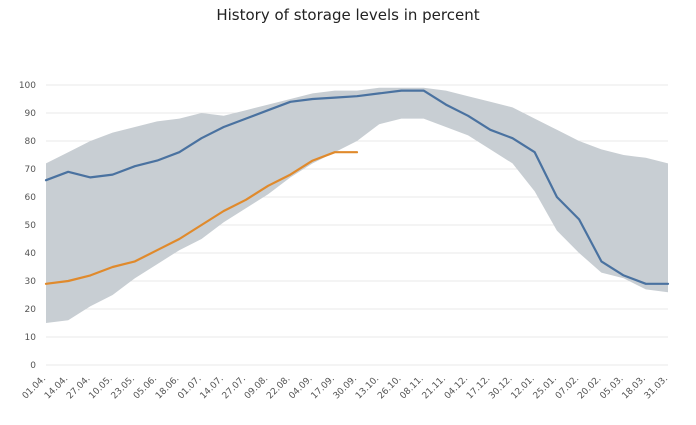  Describe the element at coordinates (145, 387) in the screenshot. I see `x-tick-label: 05.06.` at that location.